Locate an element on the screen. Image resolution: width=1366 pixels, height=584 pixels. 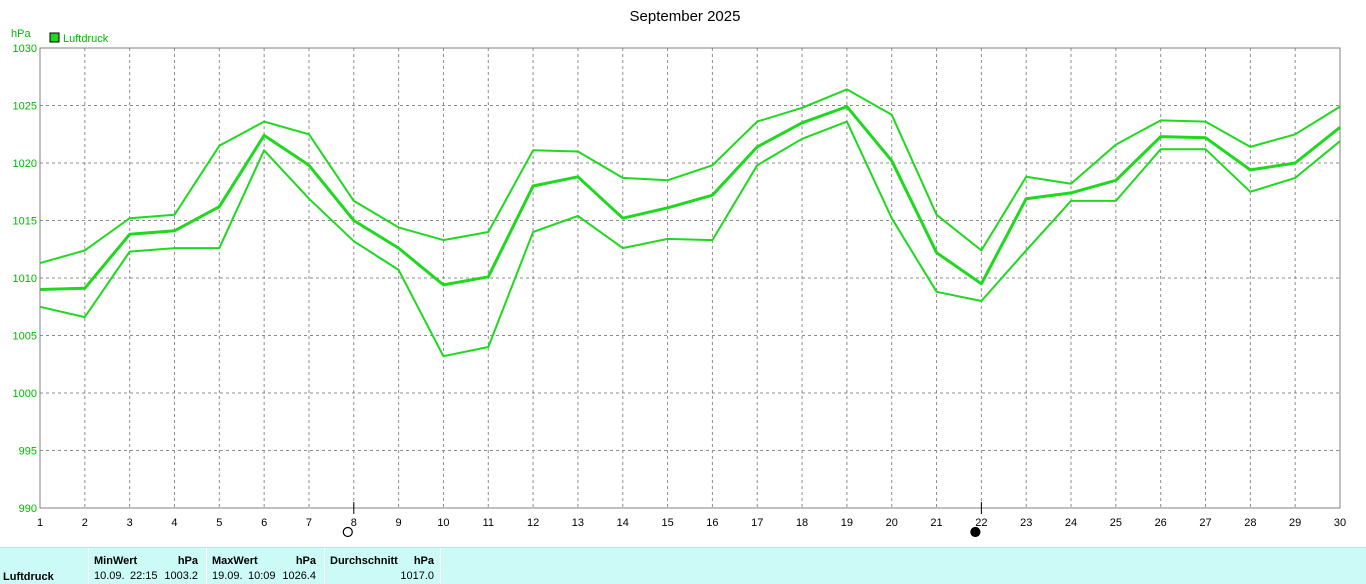
max-date: 19.09. is located at coordinates (227, 576).